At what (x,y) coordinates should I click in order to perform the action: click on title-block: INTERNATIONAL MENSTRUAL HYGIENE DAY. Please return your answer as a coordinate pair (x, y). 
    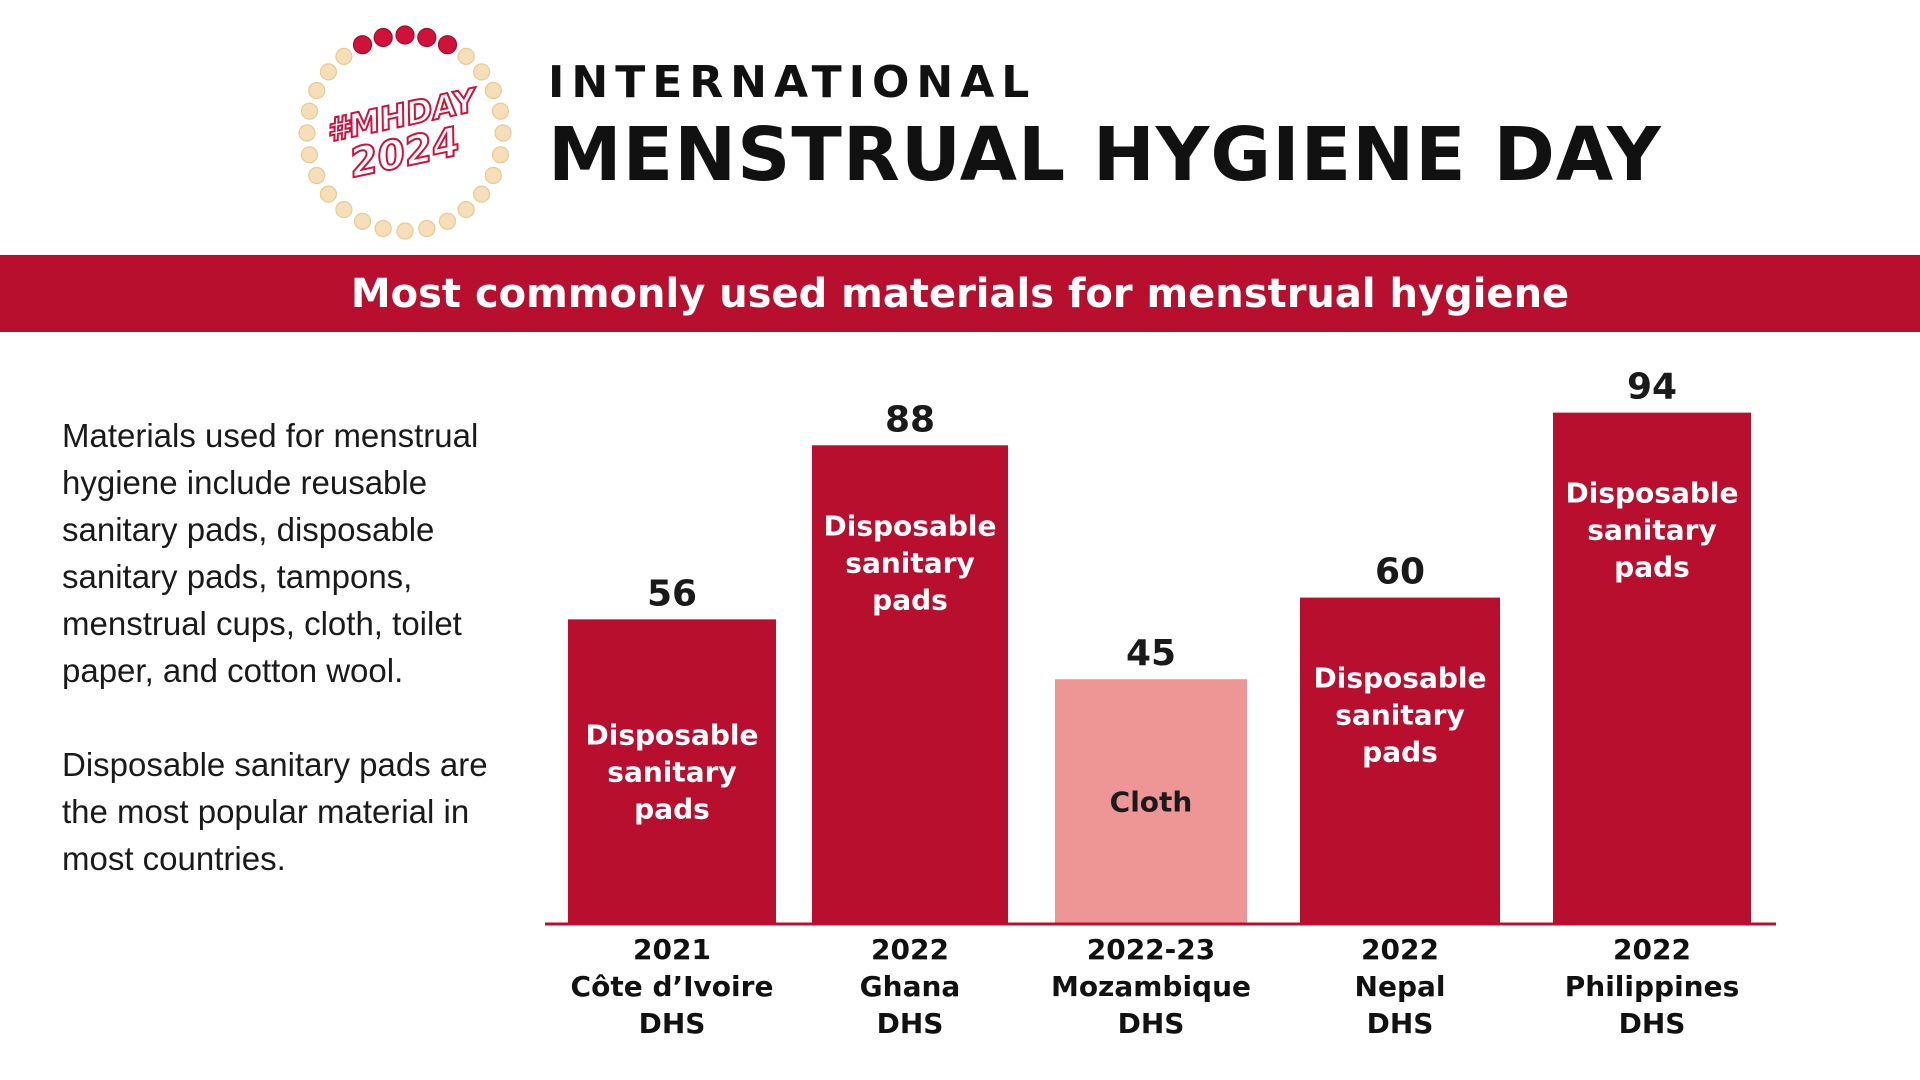
    Looking at the image, I should click on (1105, 128).